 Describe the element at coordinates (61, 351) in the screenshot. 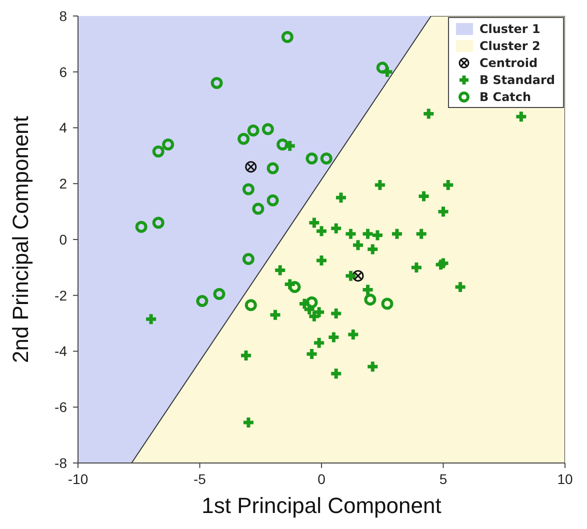

I see `y-tick-label: -4` at that location.